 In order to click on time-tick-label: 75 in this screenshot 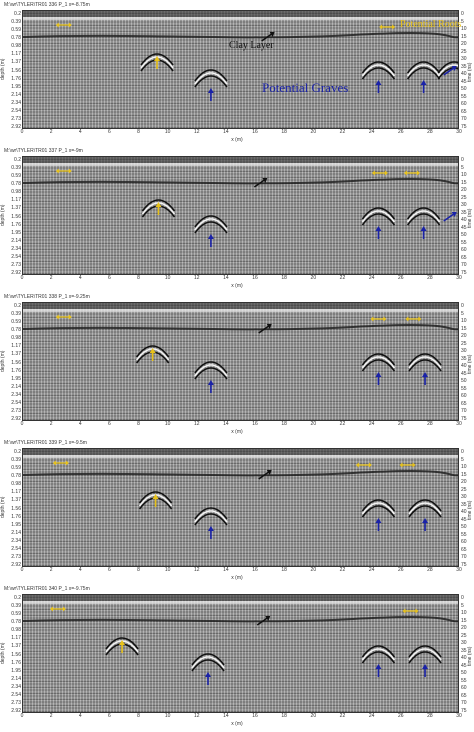, I will do `click(464, 565)`.